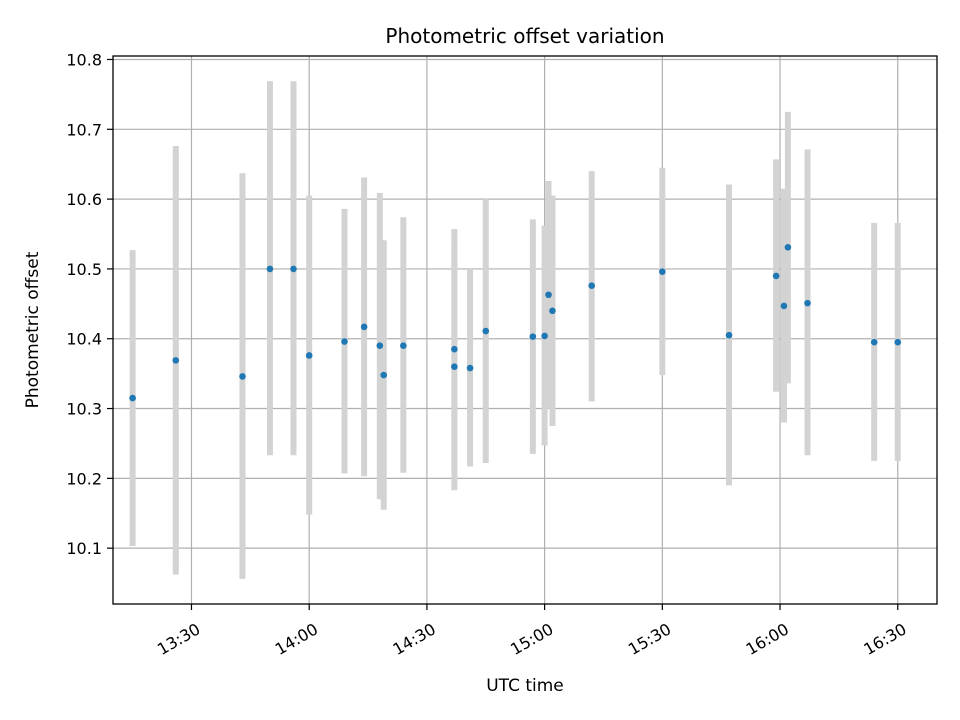  What do you see at coordinates (84, 478) in the screenshot?
I see `y-tick-label: 10.2` at bounding box center [84, 478].